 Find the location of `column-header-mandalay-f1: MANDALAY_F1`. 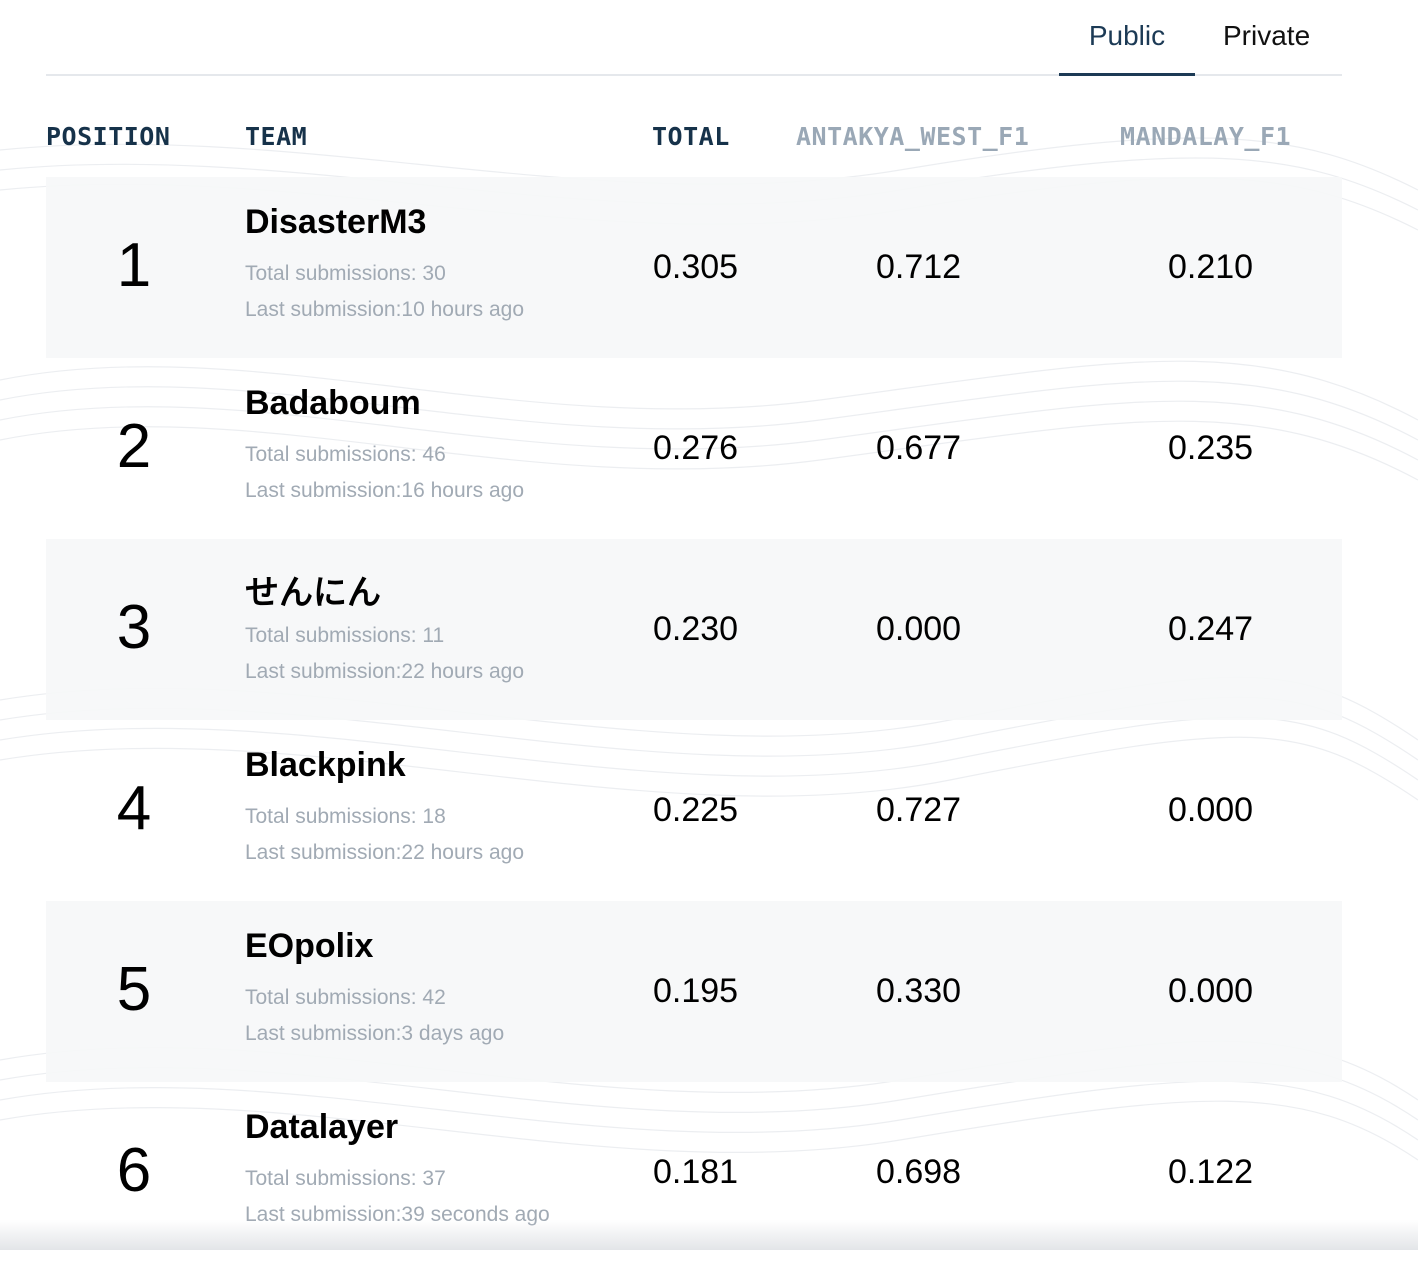

column-header-mandalay-f1: MANDALAY_F1 is located at coordinates (1206, 136).